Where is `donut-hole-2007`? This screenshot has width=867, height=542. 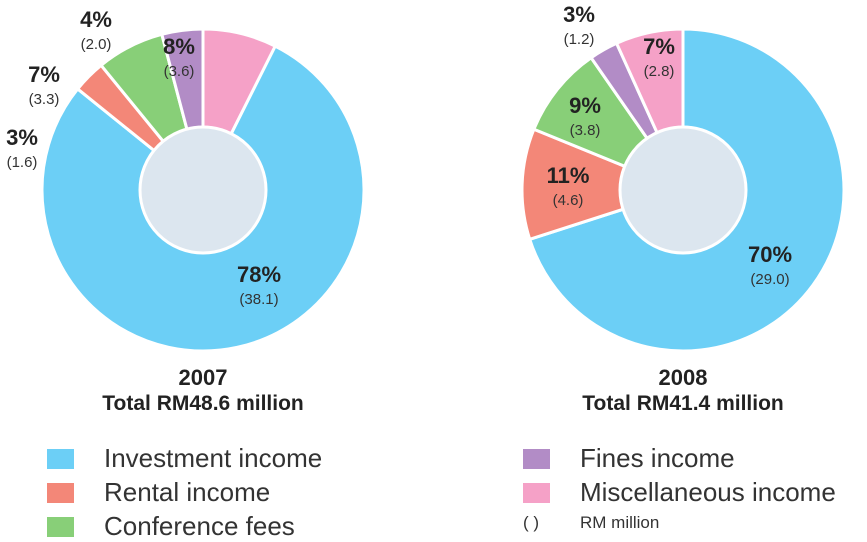 donut-hole-2007 is located at coordinates (203, 190).